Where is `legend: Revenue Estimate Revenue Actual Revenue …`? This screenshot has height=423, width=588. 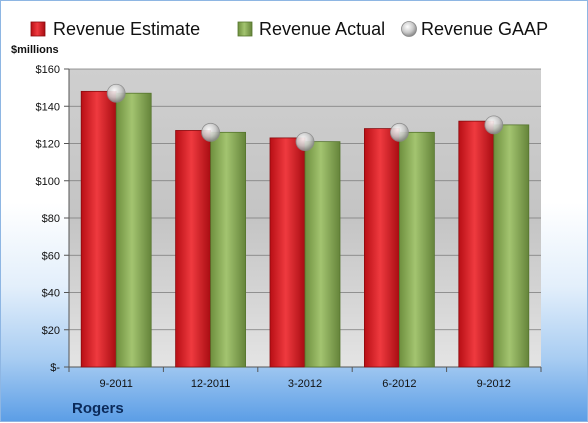 legend: Revenue Estimate Revenue Actual Revenue … is located at coordinates (289, 29).